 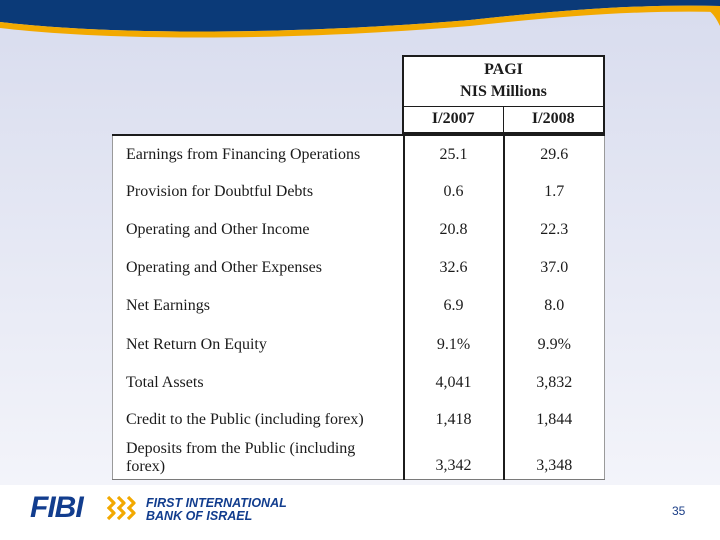 I want to click on row-value-2007: 9.1%, so click(x=453, y=344).